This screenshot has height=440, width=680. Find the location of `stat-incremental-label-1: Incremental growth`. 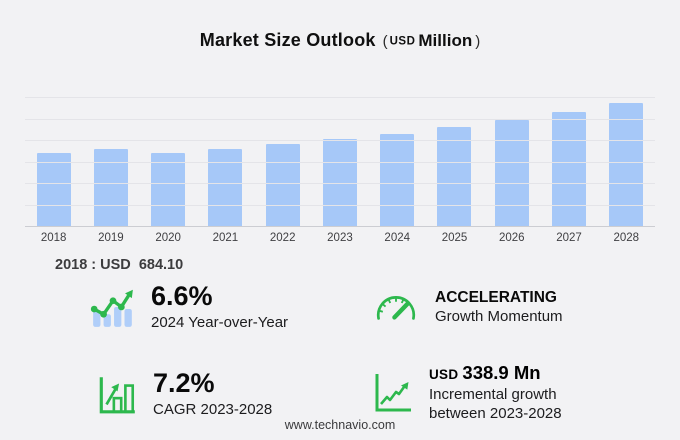

stat-incremental-label-1: Incremental growth is located at coordinates (493, 394).